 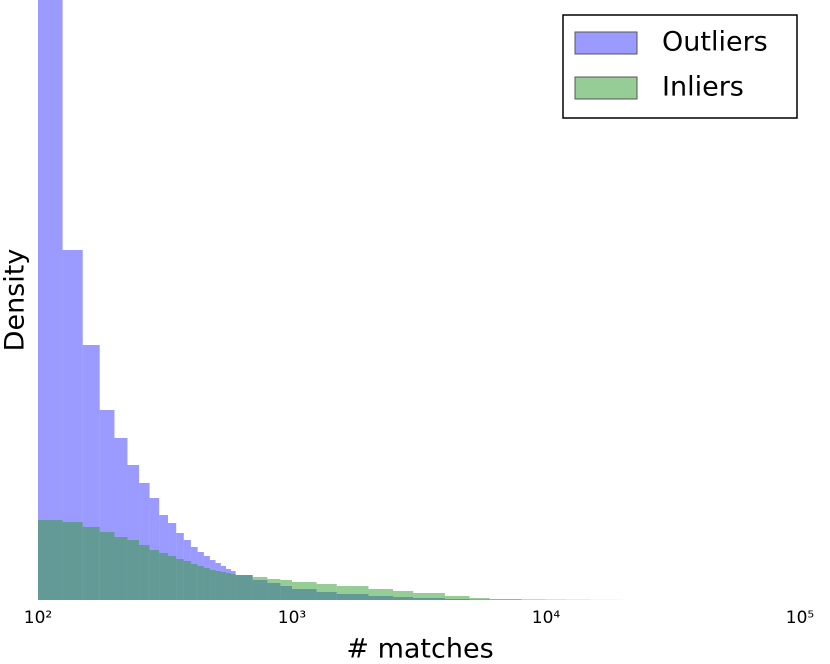 I want to click on legend-label: Inliers, so click(x=703, y=87).